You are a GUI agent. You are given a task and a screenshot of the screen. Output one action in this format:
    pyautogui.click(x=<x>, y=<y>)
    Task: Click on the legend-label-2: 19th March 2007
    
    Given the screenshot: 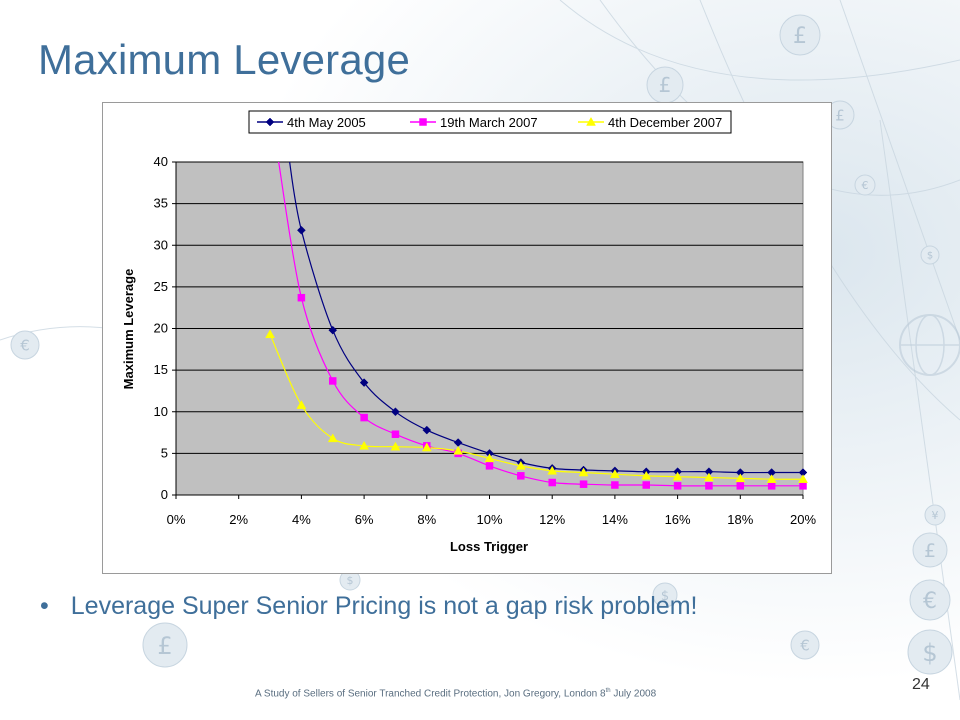 What is the action you would take?
    pyautogui.click(x=489, y=122)
    